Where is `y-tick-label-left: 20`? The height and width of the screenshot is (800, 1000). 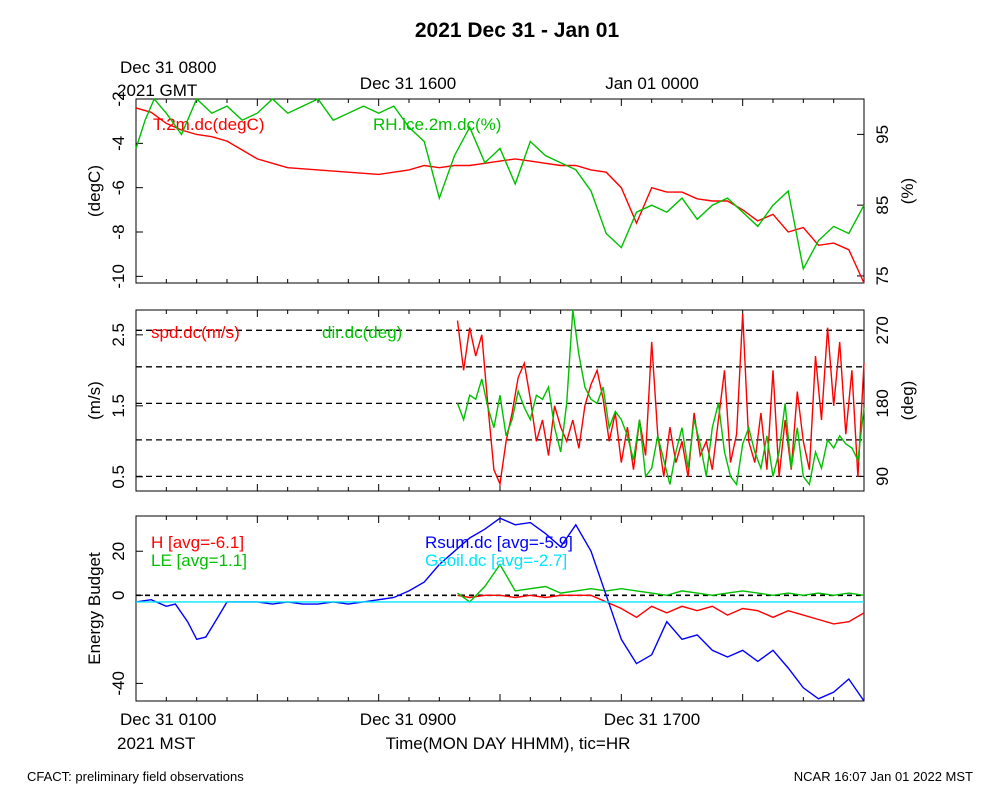
y-tick-label-left: 20 is located at coordinates (118, 551).